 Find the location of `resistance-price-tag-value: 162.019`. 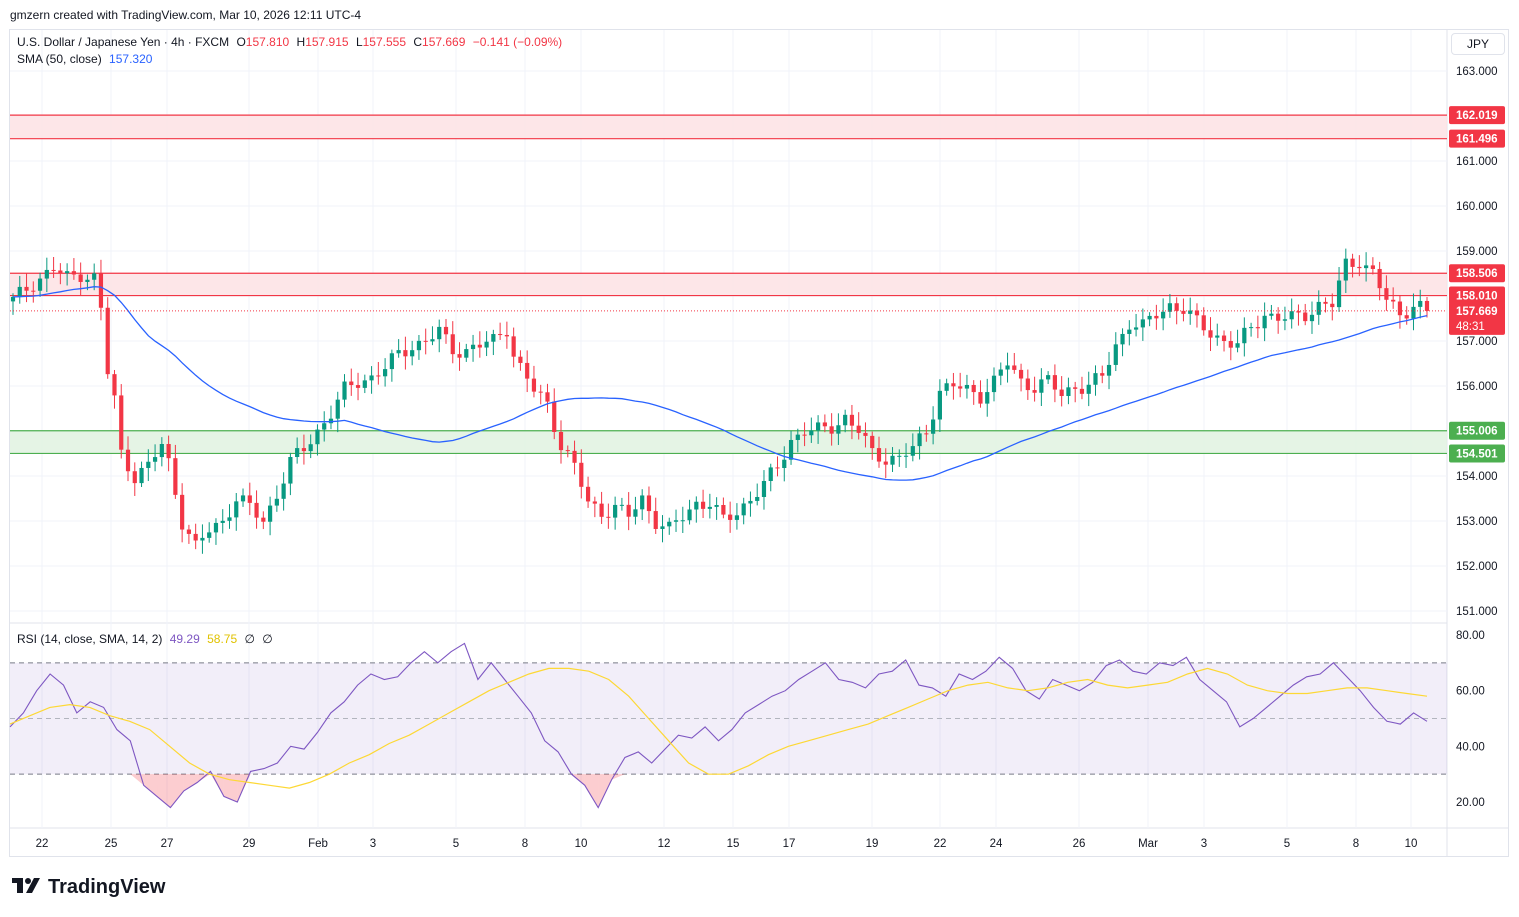

resistance-price-tag-value: 162.019 is located at coordinates (1477, 116).